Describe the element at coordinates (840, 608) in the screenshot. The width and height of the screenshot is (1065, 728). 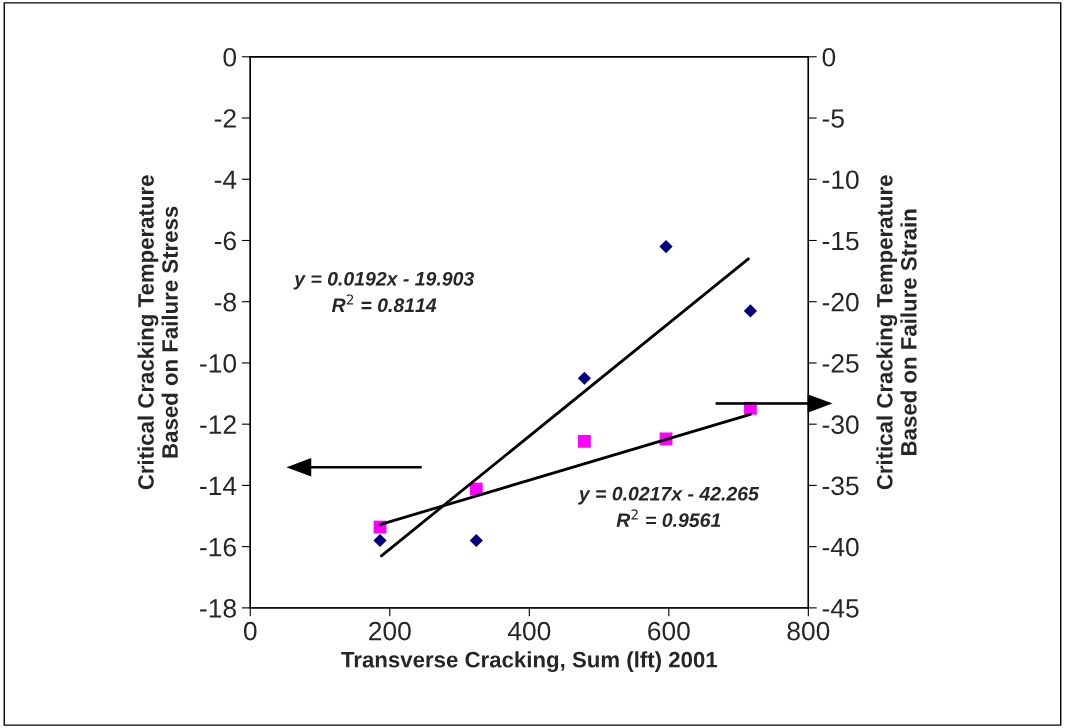
I see `y2-tick-label: -45` at that location.